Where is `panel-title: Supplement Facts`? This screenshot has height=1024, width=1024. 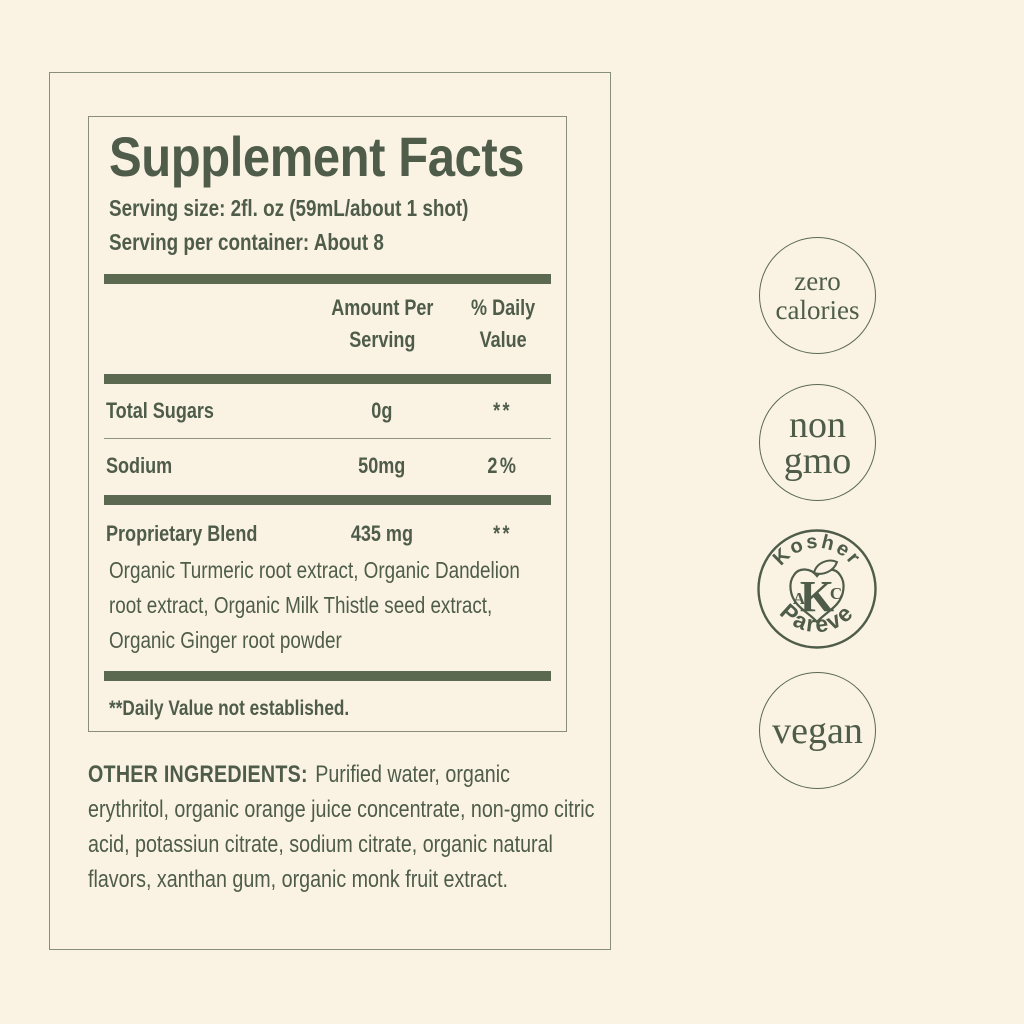
panel-title: Supplement Facts is located at coordinates (327, 157).